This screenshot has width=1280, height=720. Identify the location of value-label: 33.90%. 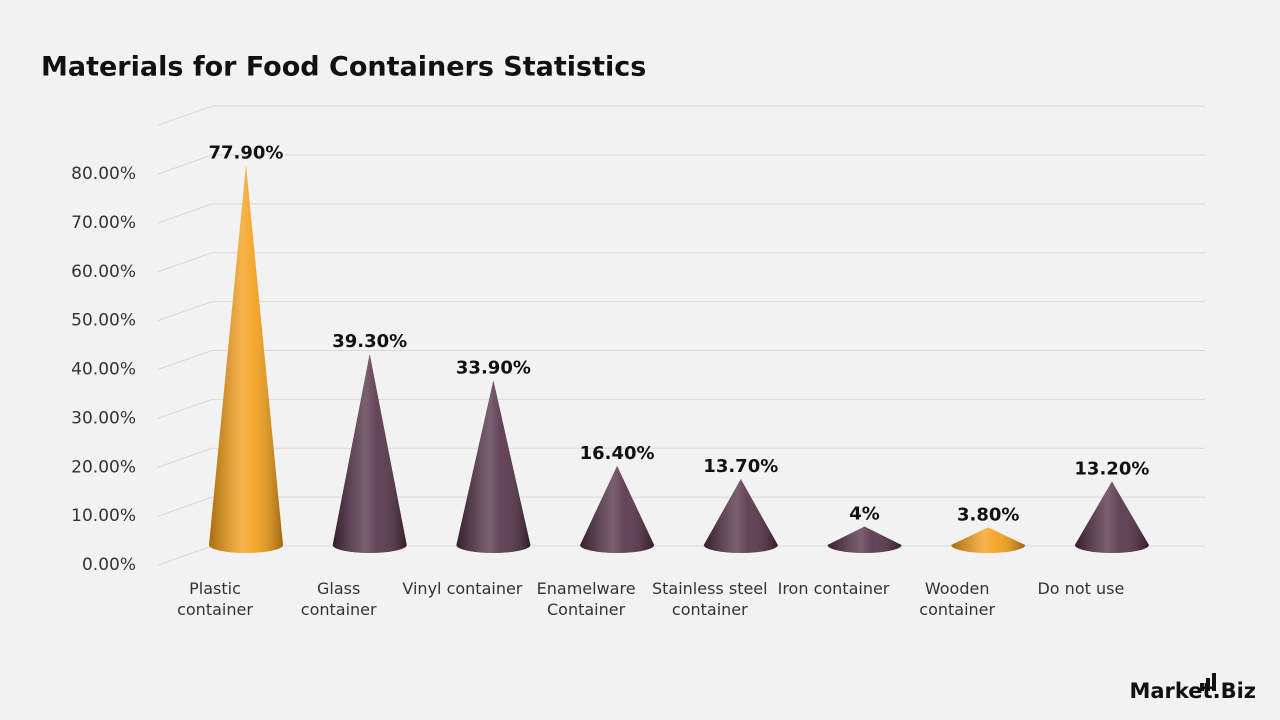
(493, 367).